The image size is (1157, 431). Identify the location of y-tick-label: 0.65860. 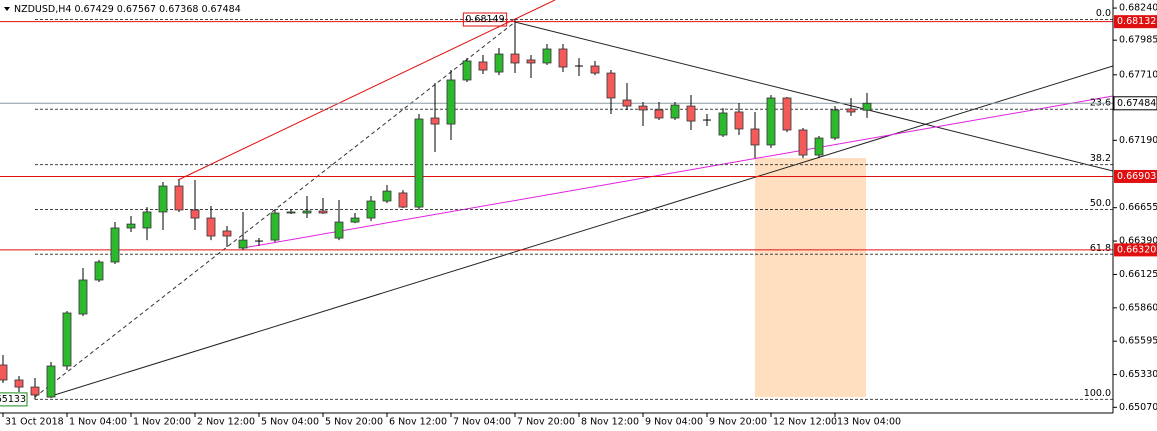
(1138, 307).